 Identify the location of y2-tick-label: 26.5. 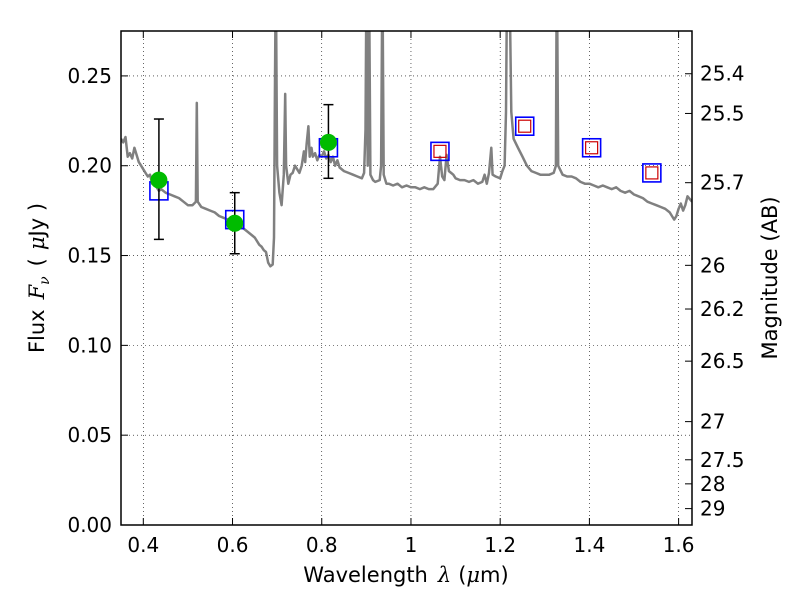
(722, 361).